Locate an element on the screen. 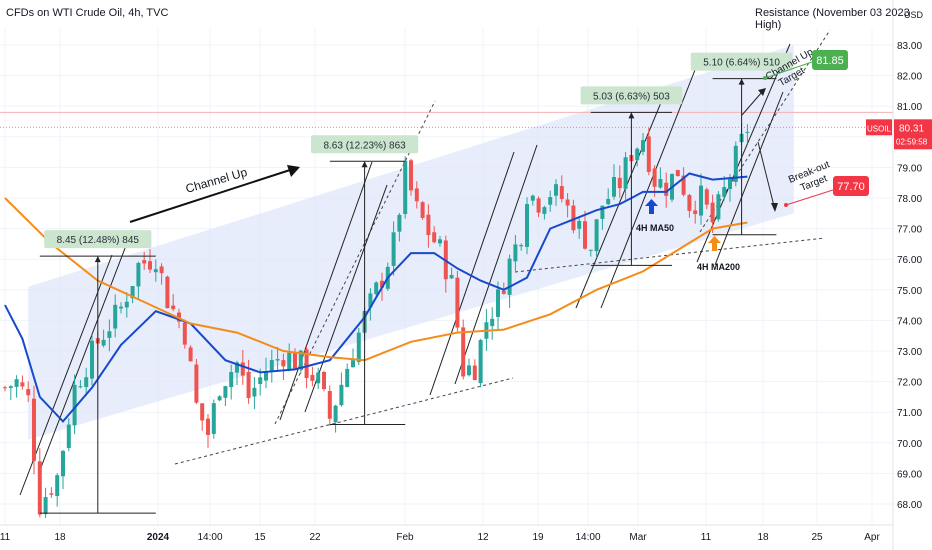 This screenshot has height=550, width=932. x-tick-label: Mar is located at coordinates (638, 537).